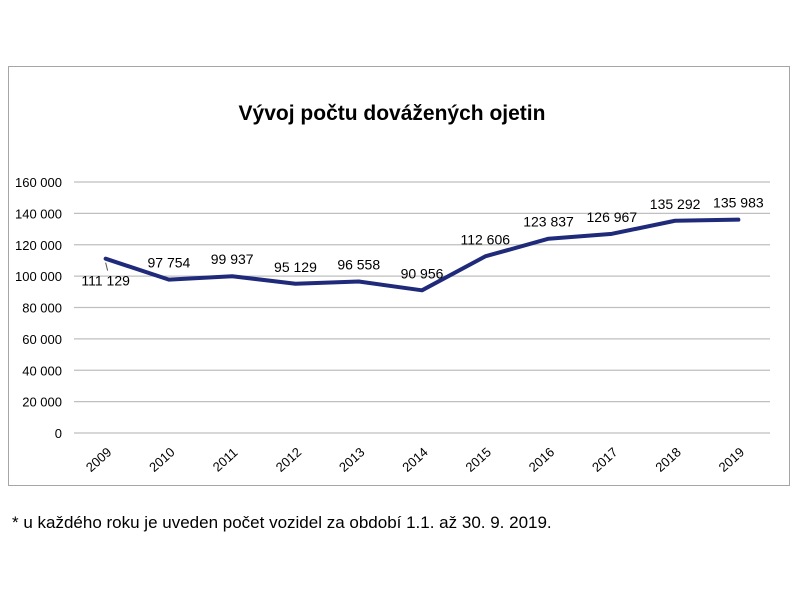  What do you see at coordinates (38, 245) in the screenshot?
I see `y-tick-label: 120 000` at bounding box center [38, 245].